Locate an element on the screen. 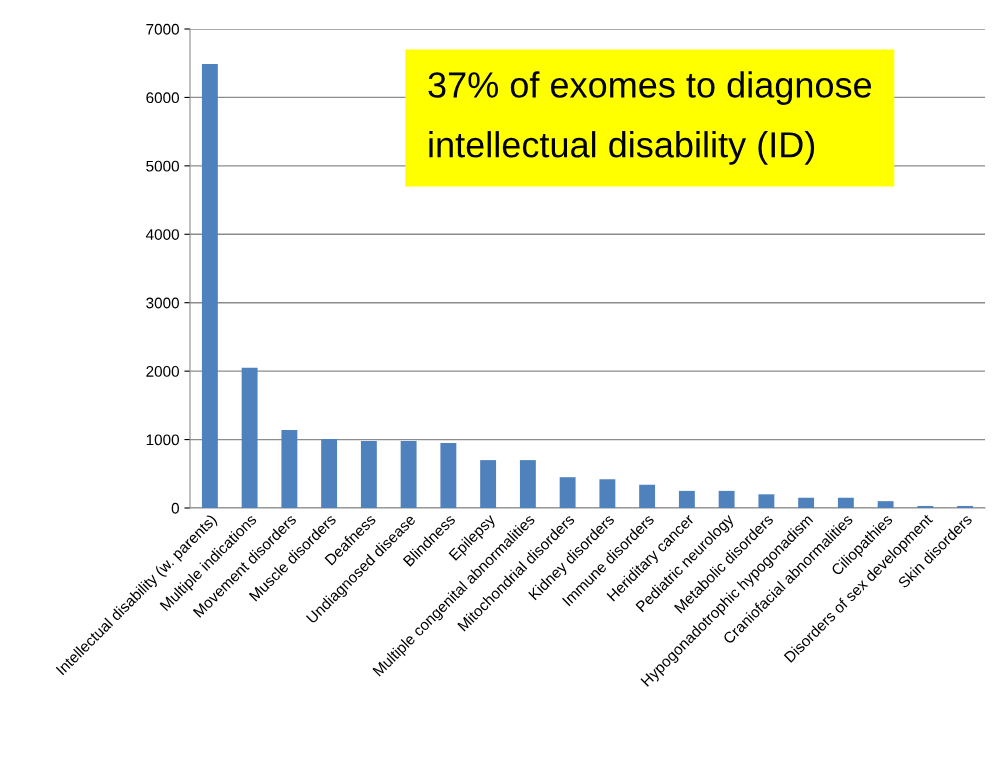 The width and height of the screenshot is (1007, 762). y-tick-label: 3000 is located at coordinates (162, 303).